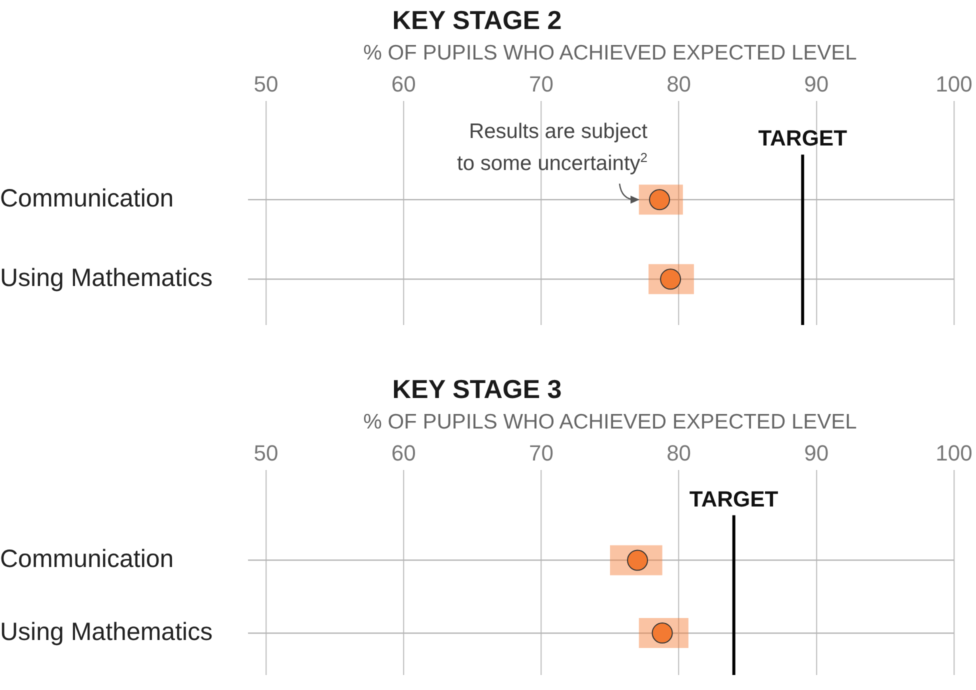 This screenshot has width=976, height=690. I want to click on chart-title: KEY STAGE 2, so click(477, 19).